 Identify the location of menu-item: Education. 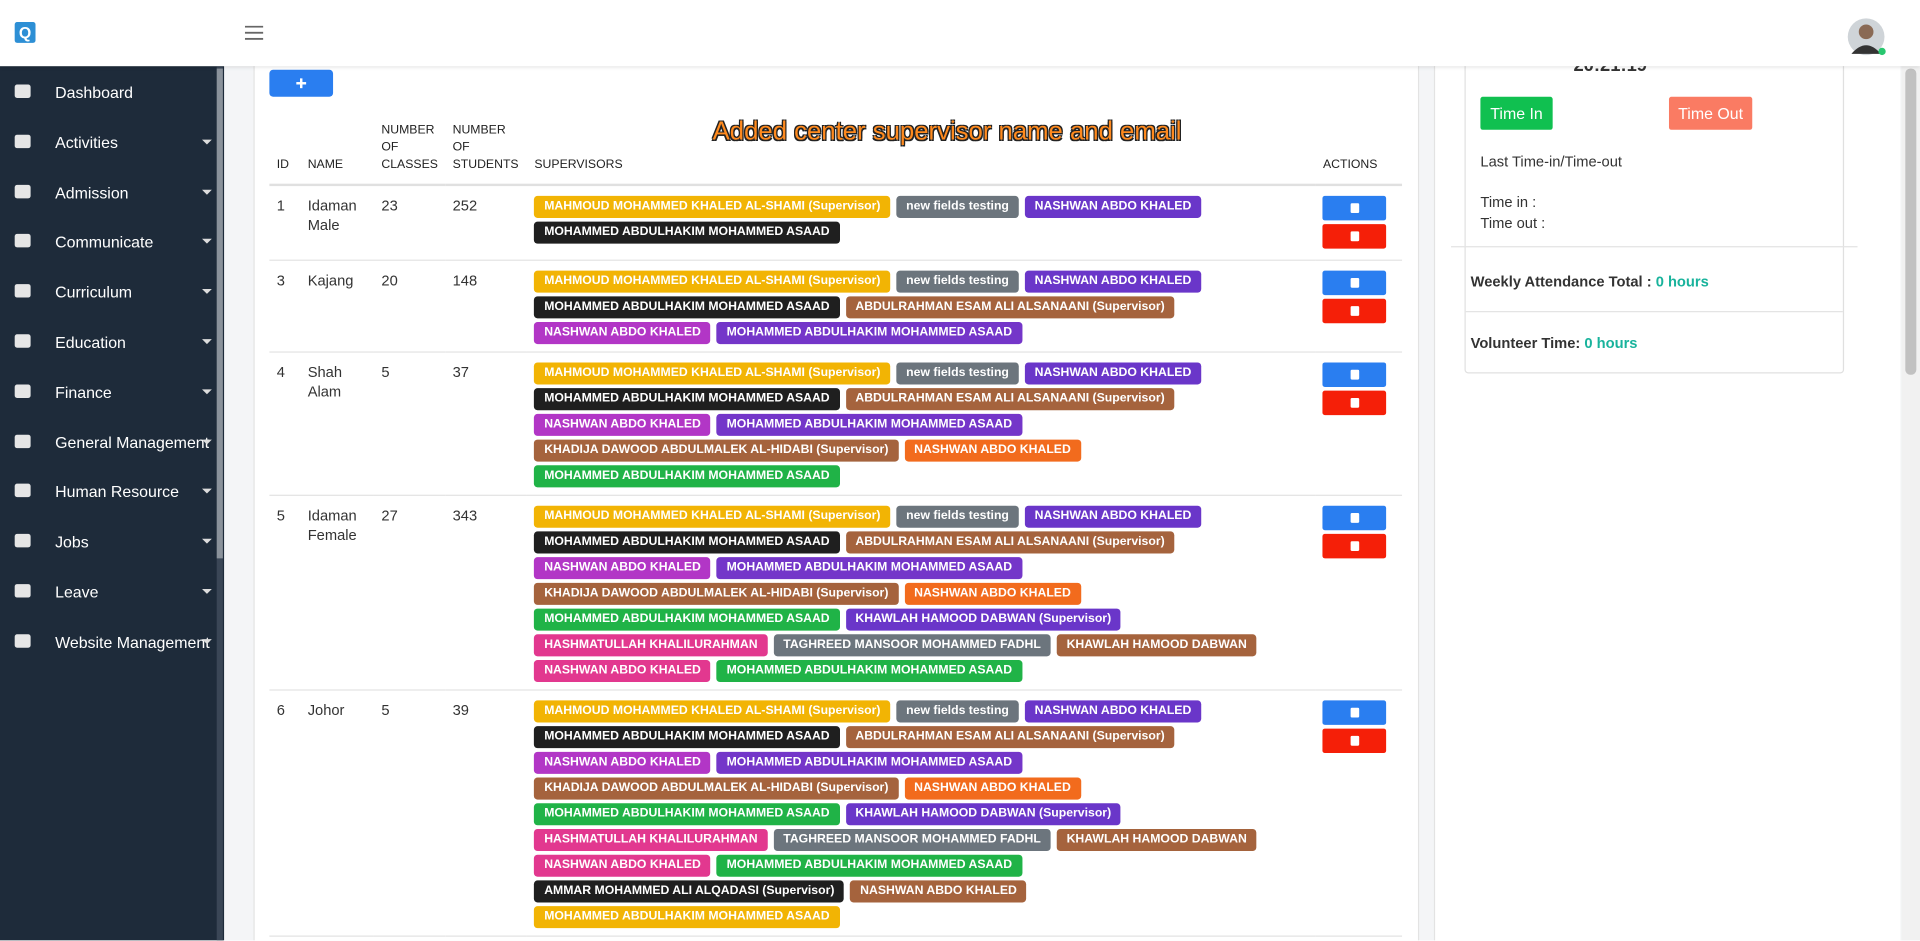
(108, 341).